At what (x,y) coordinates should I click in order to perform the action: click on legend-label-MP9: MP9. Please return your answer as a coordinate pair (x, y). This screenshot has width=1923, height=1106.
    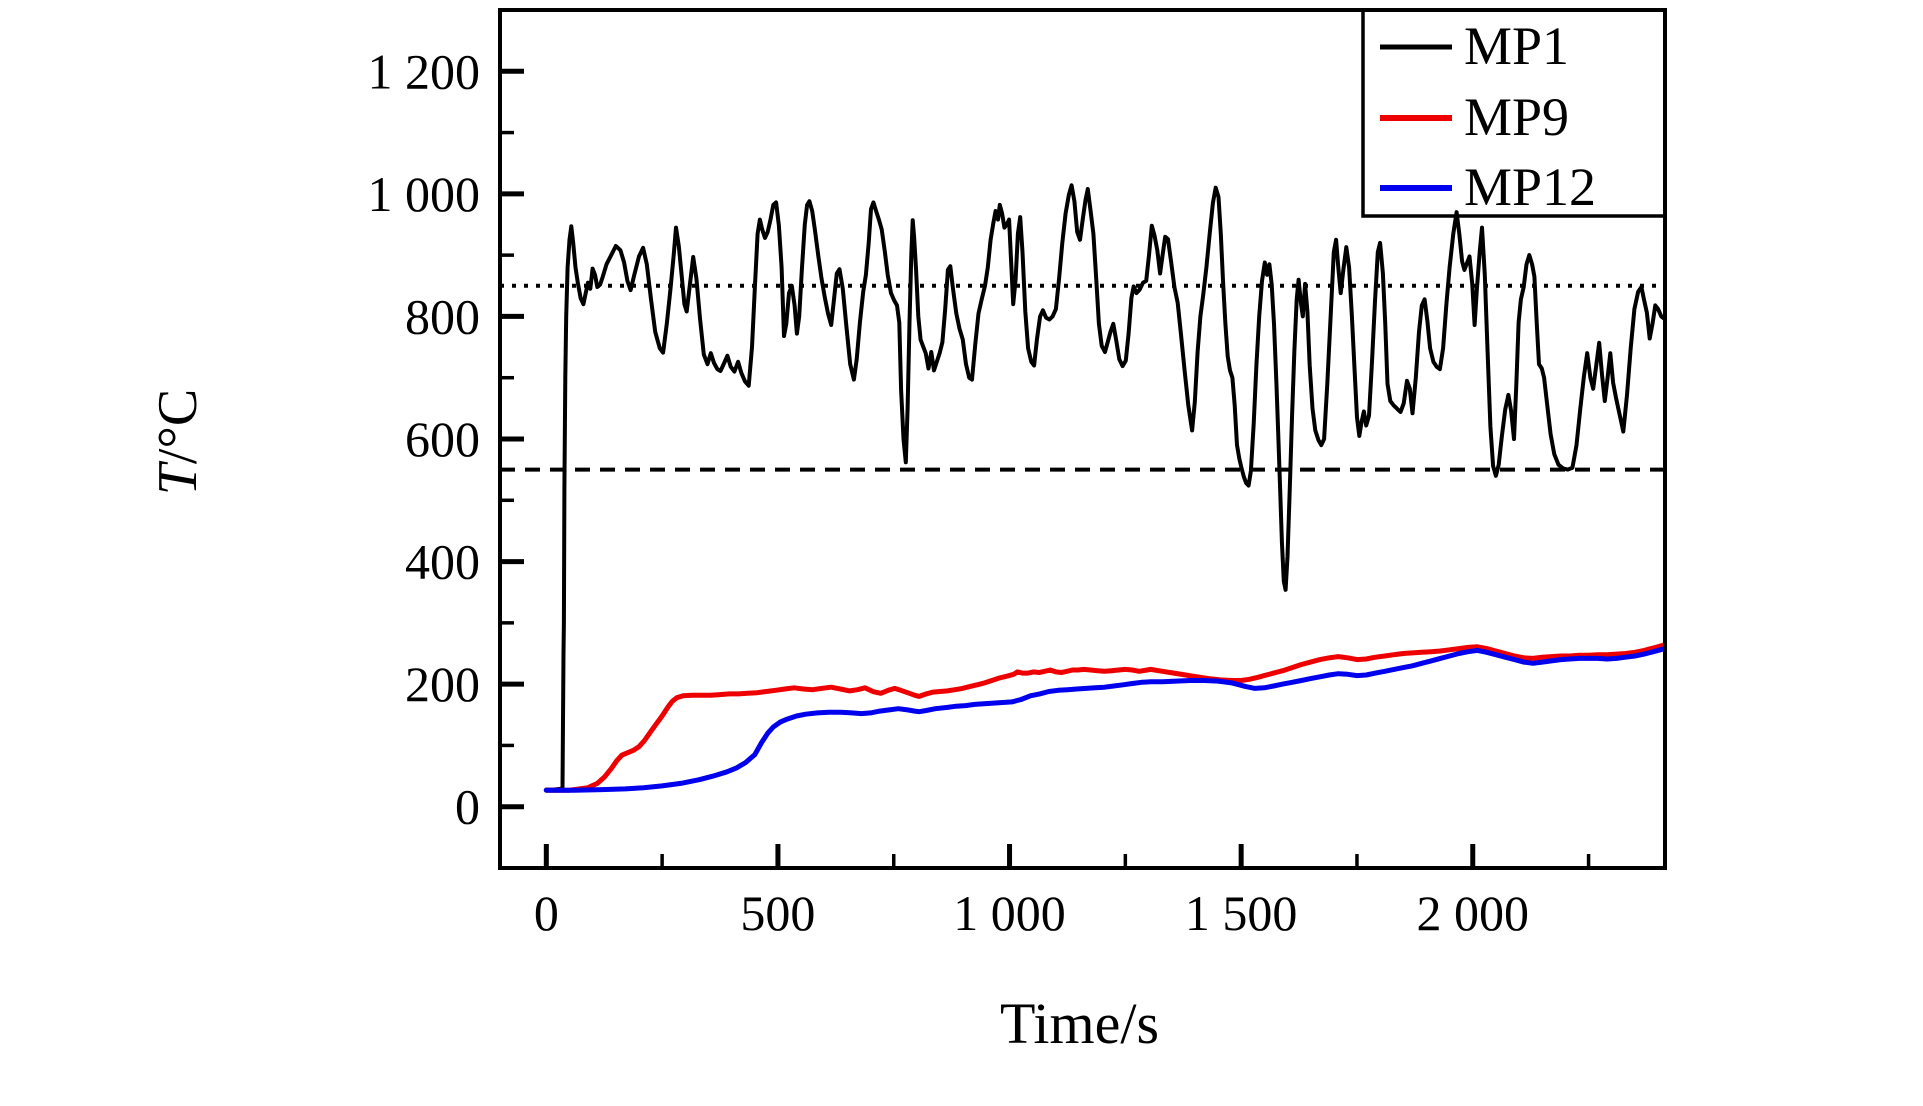
    Looking at the image, I should click on (1516, 117).